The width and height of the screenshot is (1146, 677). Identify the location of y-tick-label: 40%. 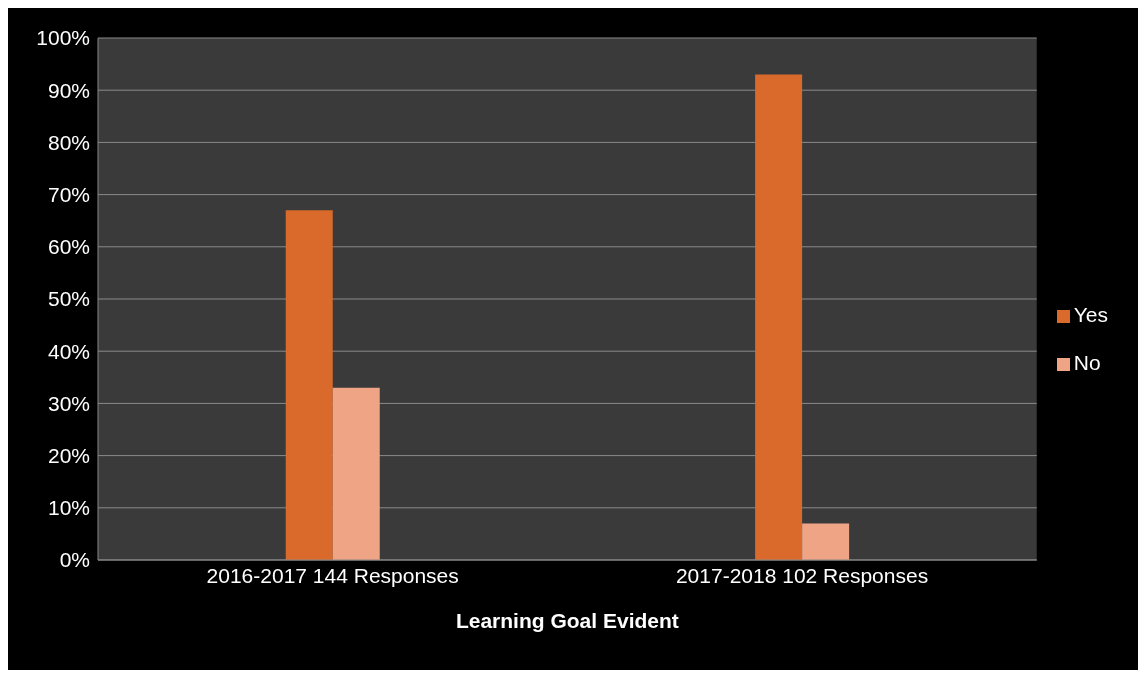
(68, 351).